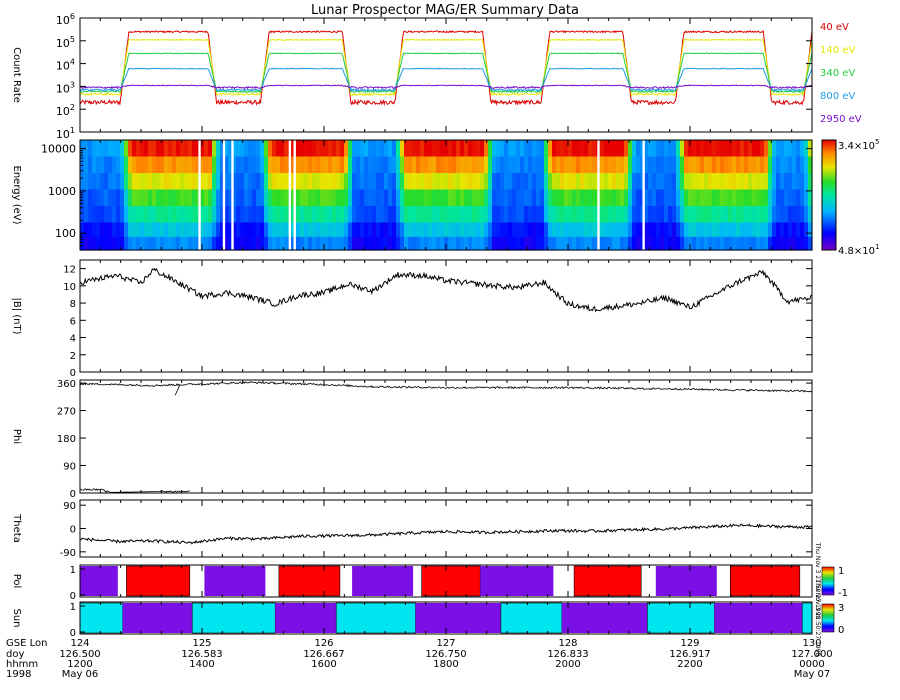 The height and width of the screenshot is (700, 900). I want to click on y-tick-label: 1, so click(73, 570).